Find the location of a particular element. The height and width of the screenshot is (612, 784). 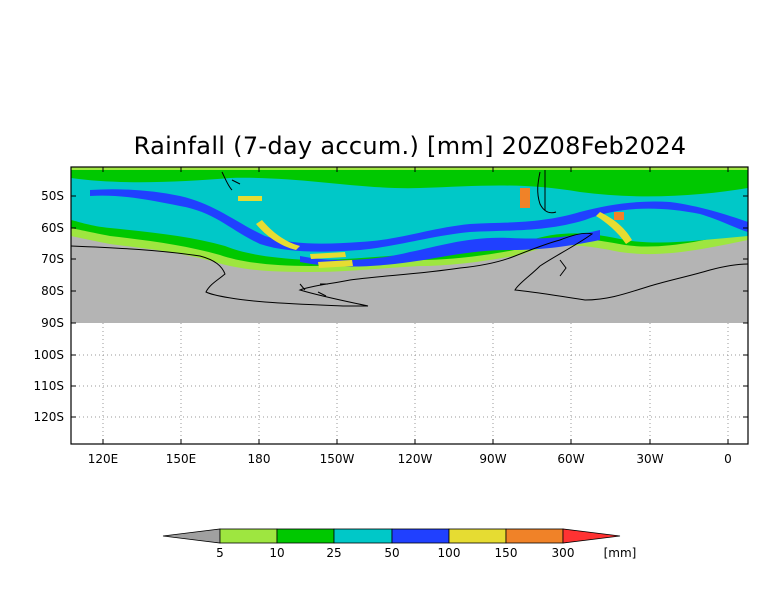

lat-label-120s: 120S is located at coordinates (48, 417).